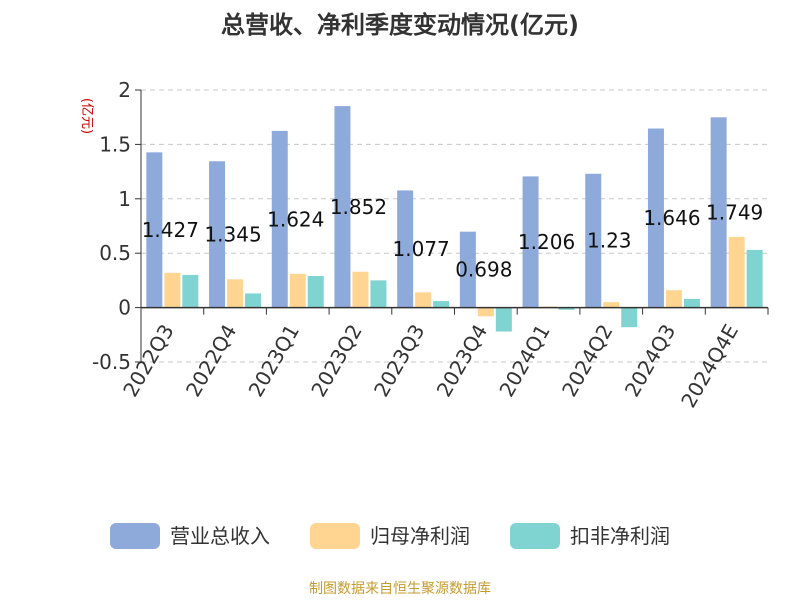  I want to click on x-tick-label: 2022Q4, so click(211, 360).